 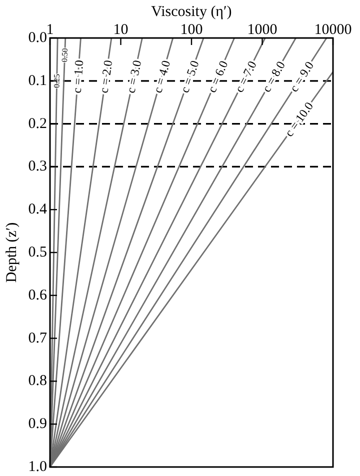 I want to click on x-axis-title: Viscosity (η′), so click(x=191, y=12).